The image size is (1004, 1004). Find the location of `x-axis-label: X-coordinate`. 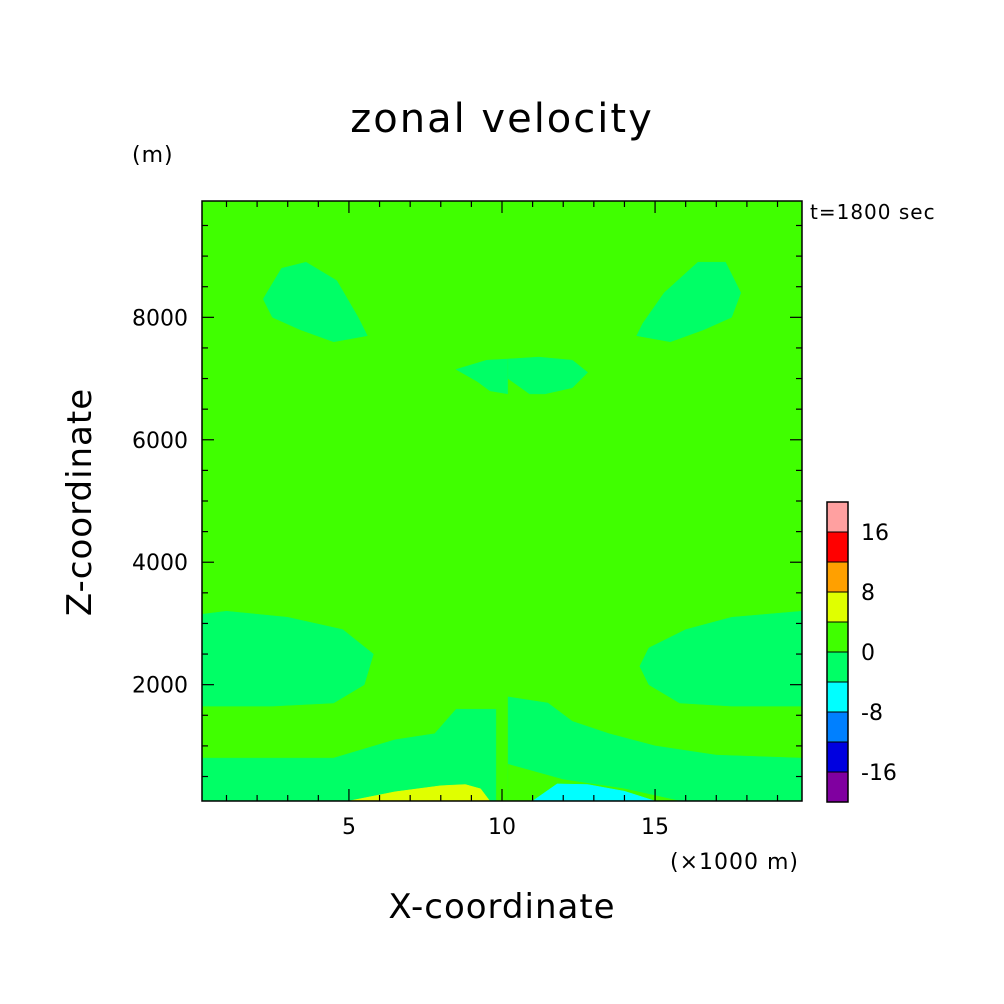

x-axis-label: X-coordinate is located at coordinates (502, 907).